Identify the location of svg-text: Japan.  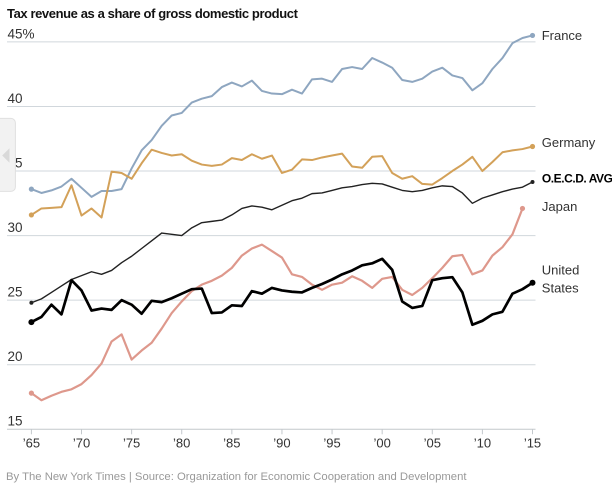
(559, 206).